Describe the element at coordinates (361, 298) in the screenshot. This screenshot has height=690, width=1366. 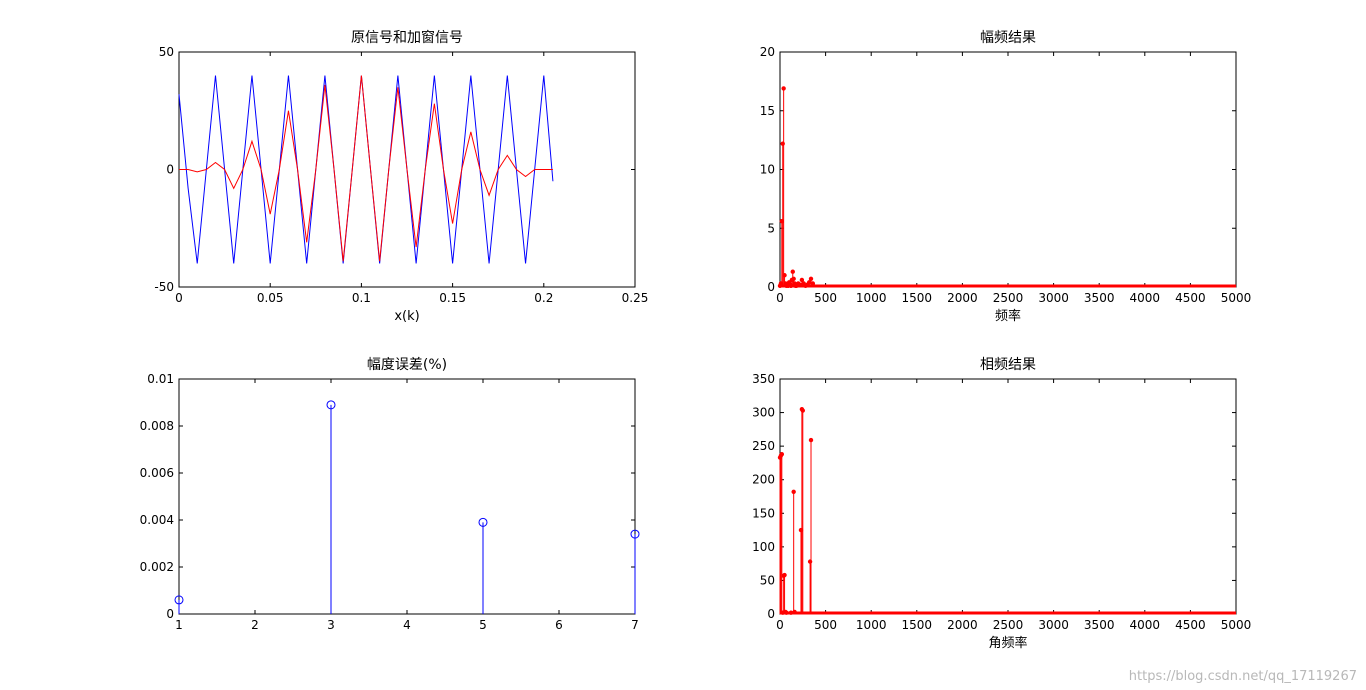
I see `x-tick-label: 0.1` at that location.